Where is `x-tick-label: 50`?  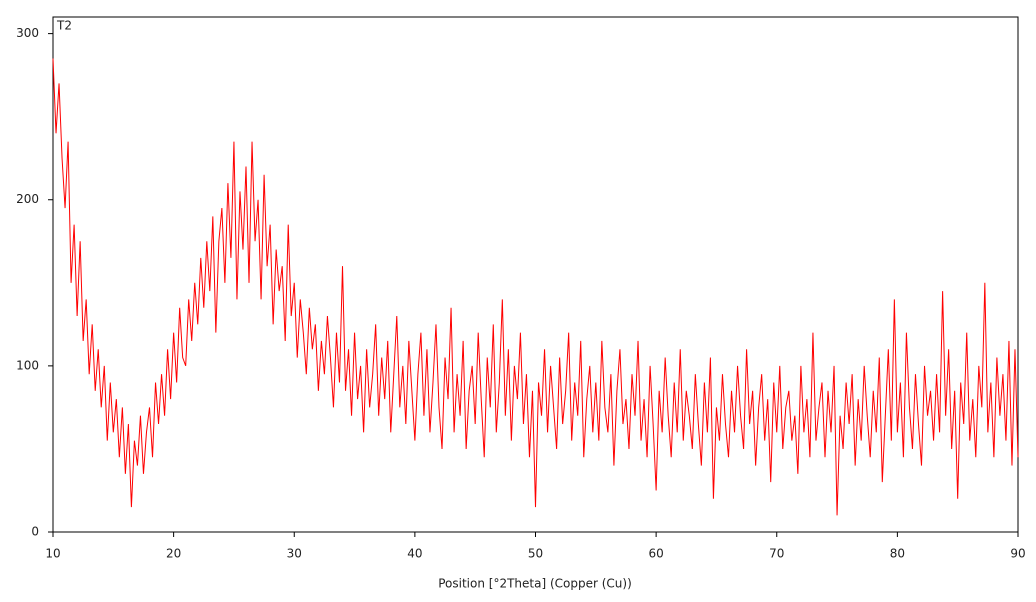
x-tick-label: 50 is located at coordinates (535, 554).